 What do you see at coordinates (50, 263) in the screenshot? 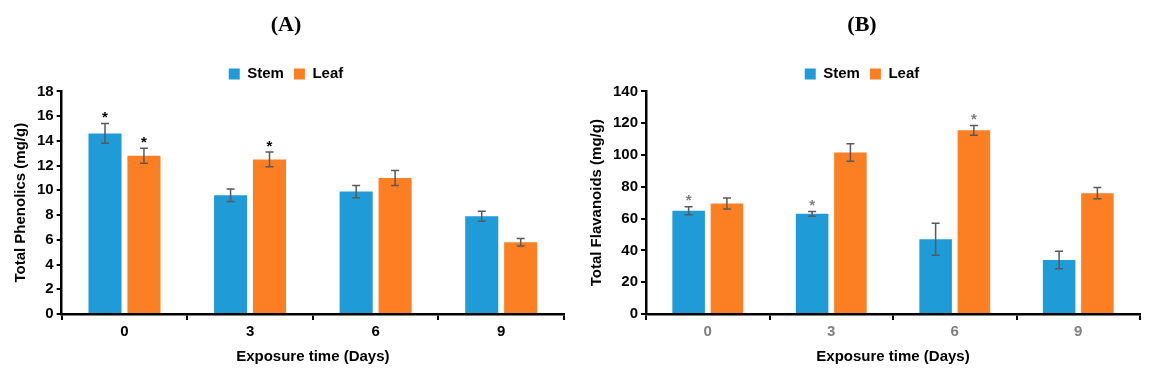
I see `y-tick-label: 4` at bounding box center [50, 263].